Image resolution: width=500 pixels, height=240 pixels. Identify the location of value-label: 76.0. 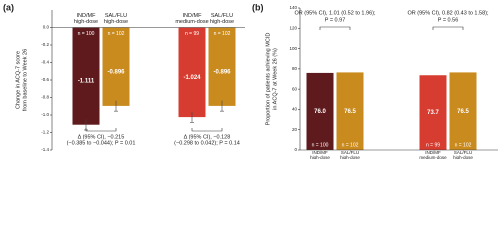
(320, 112).